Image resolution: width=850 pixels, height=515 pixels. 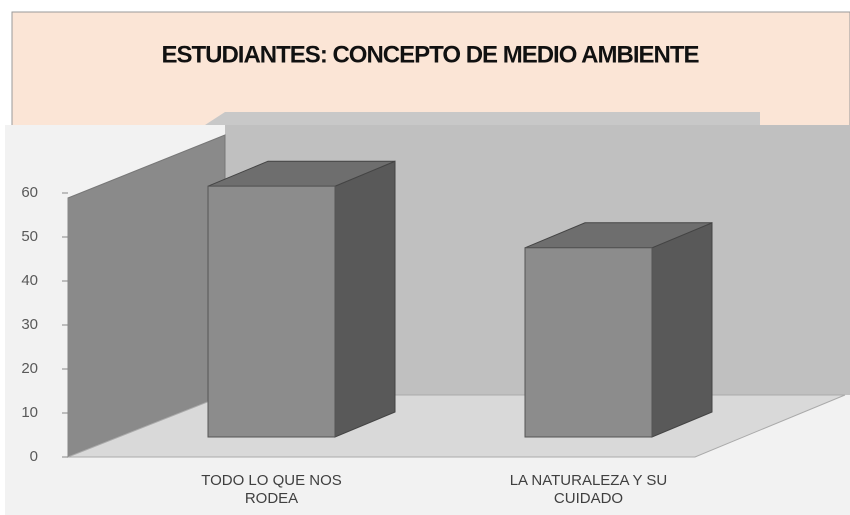 I want to click on y-tick-label: 60, so click(x=29, y=192).